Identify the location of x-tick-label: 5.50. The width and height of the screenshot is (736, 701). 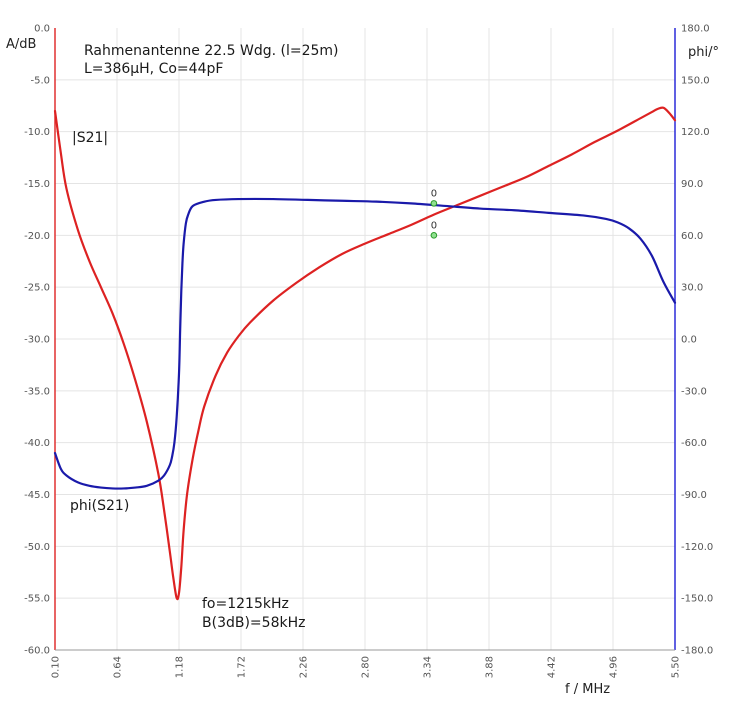
(676, 667).